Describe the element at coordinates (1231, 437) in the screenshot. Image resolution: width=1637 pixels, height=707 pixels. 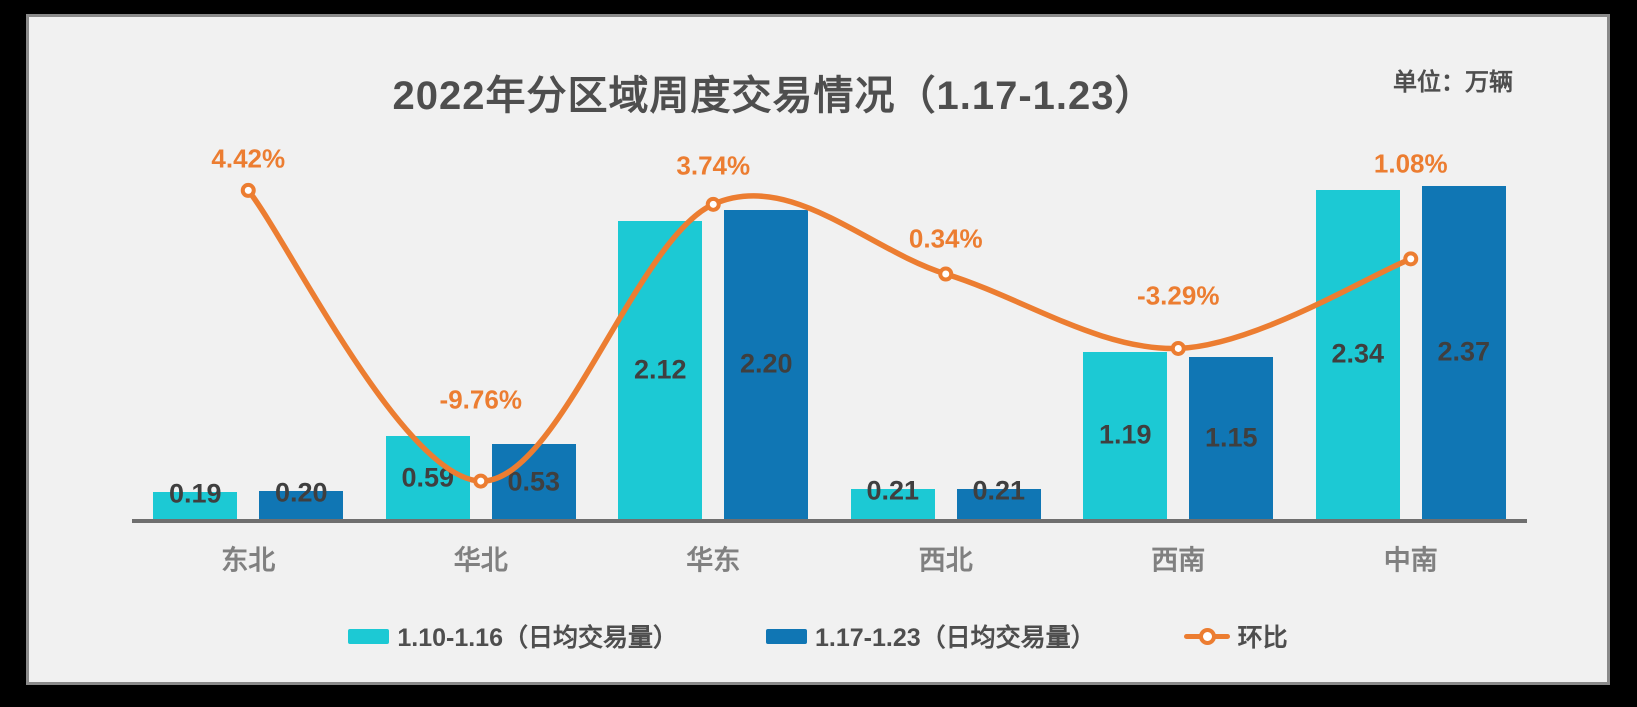
I see `bar-value-label: 1.15` at that location.